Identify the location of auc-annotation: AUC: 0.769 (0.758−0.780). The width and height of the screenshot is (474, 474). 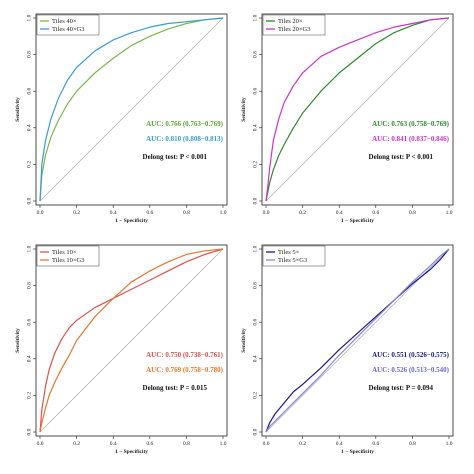
(185, 370).